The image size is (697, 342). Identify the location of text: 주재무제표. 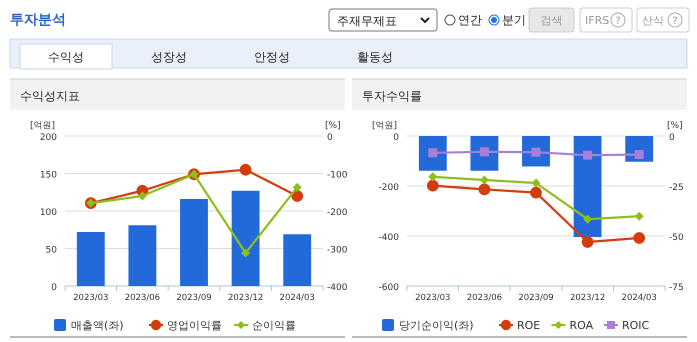
(367, 21).